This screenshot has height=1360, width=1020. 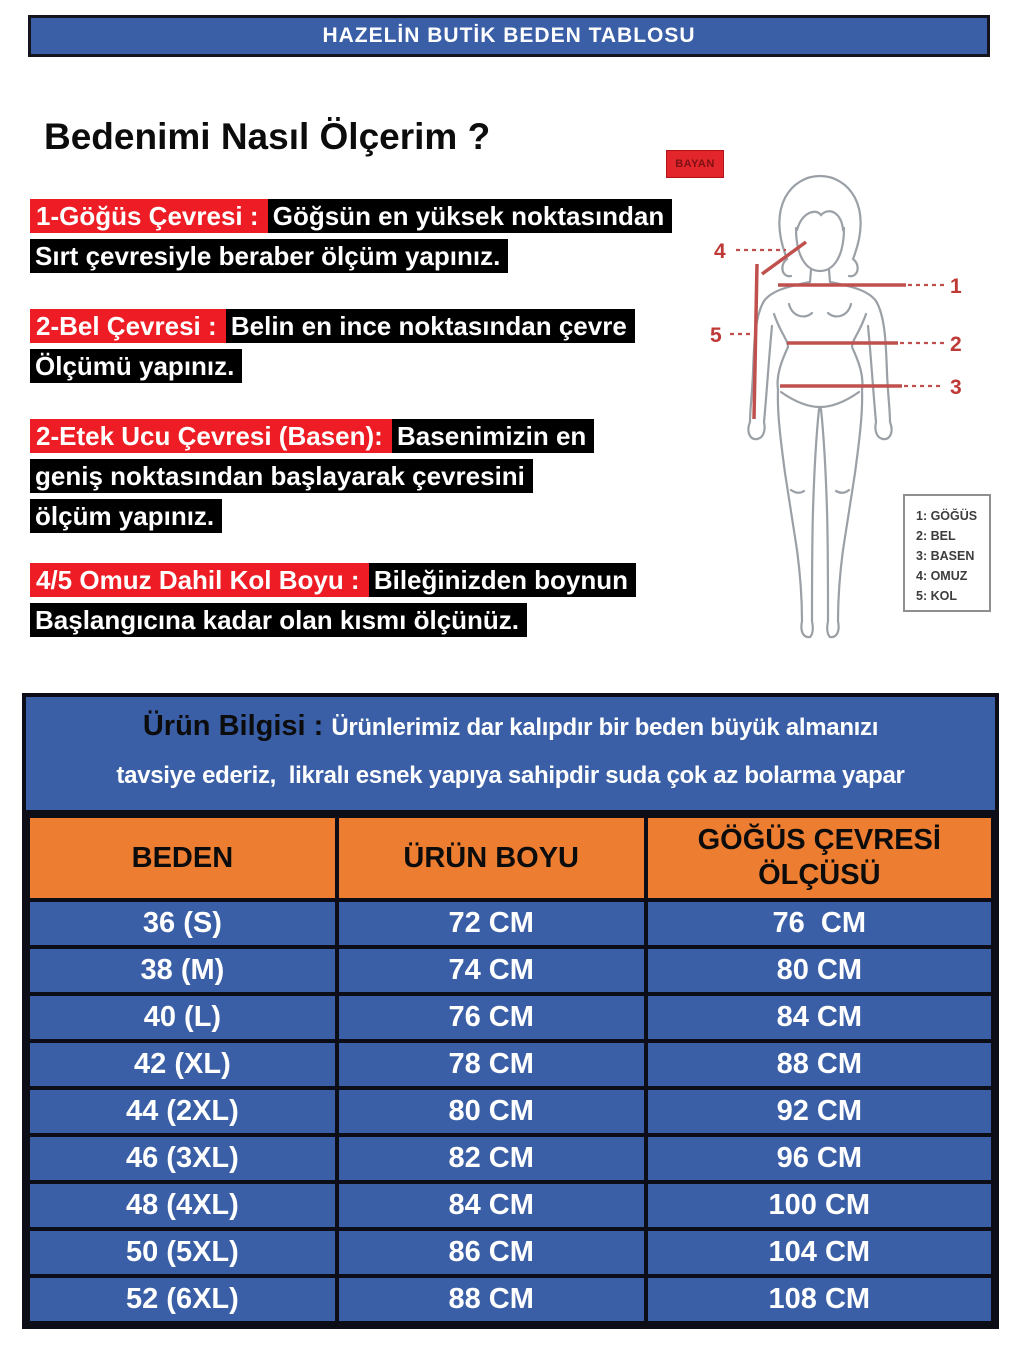 I want to click on cell-size: 42 (XL), so click(x=182, y=1064).